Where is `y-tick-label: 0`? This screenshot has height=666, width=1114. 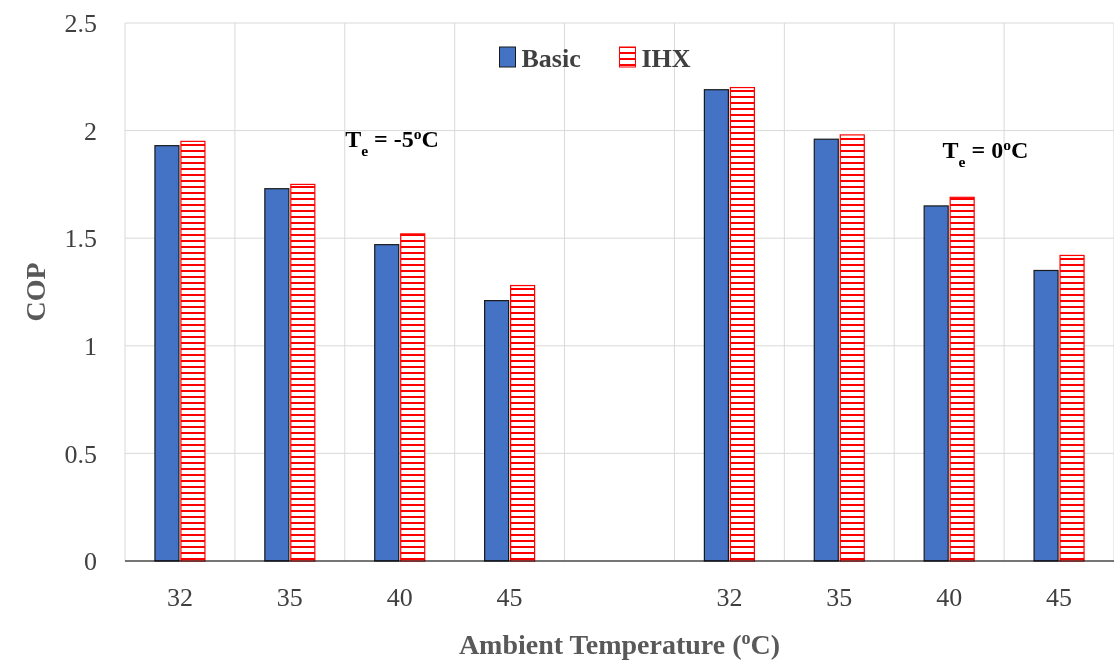
y-tick-label: 0 is located at coordinates (90, 562).